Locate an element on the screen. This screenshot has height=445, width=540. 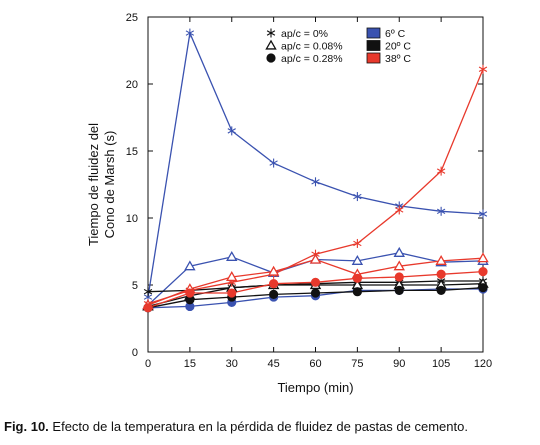
x-tick-label: 105 is located at coordinates (441, 364).